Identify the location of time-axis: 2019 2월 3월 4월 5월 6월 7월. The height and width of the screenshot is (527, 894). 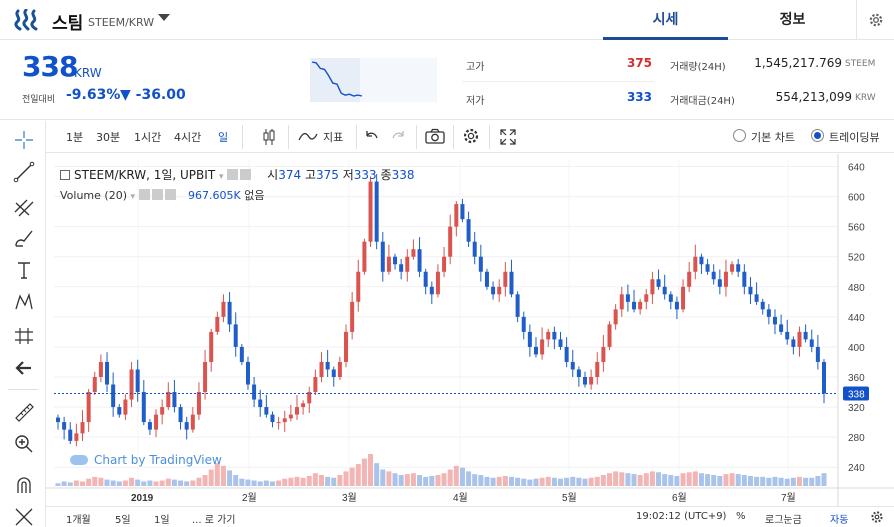
(470, 495).